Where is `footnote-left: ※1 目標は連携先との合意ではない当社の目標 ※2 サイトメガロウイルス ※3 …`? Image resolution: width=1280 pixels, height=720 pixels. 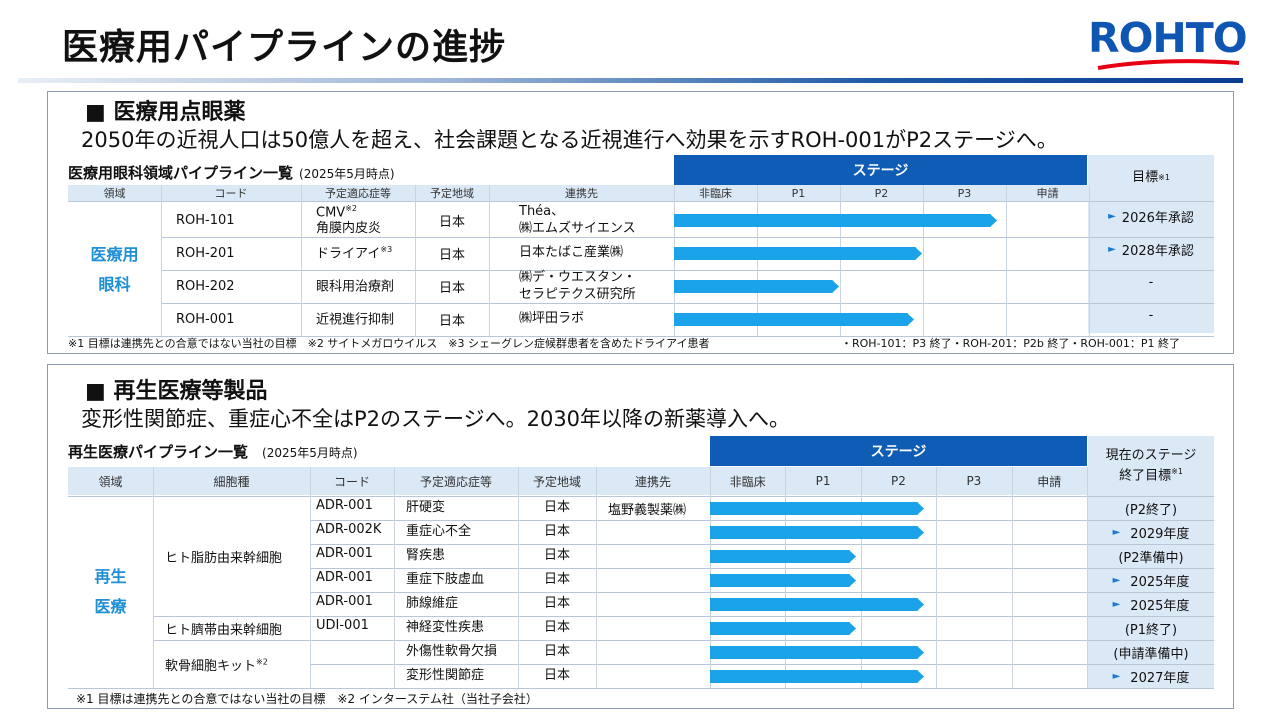
footnote-left: ※1 目標は連携先との合意ではない当社の目標 ※2 サイトメガロウイルス ※3 … is located at coordinates (389, 343).